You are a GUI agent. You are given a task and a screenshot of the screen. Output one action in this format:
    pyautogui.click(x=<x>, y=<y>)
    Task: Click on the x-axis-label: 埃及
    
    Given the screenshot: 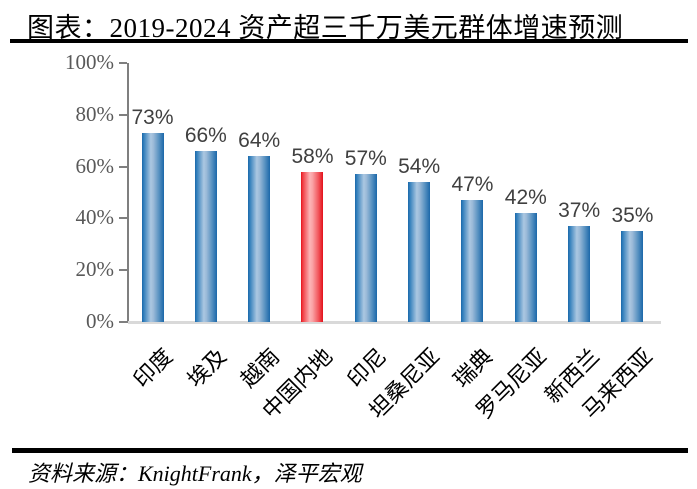 What is the action you would take?
    pyautogui.click(x=207, y=368)
    